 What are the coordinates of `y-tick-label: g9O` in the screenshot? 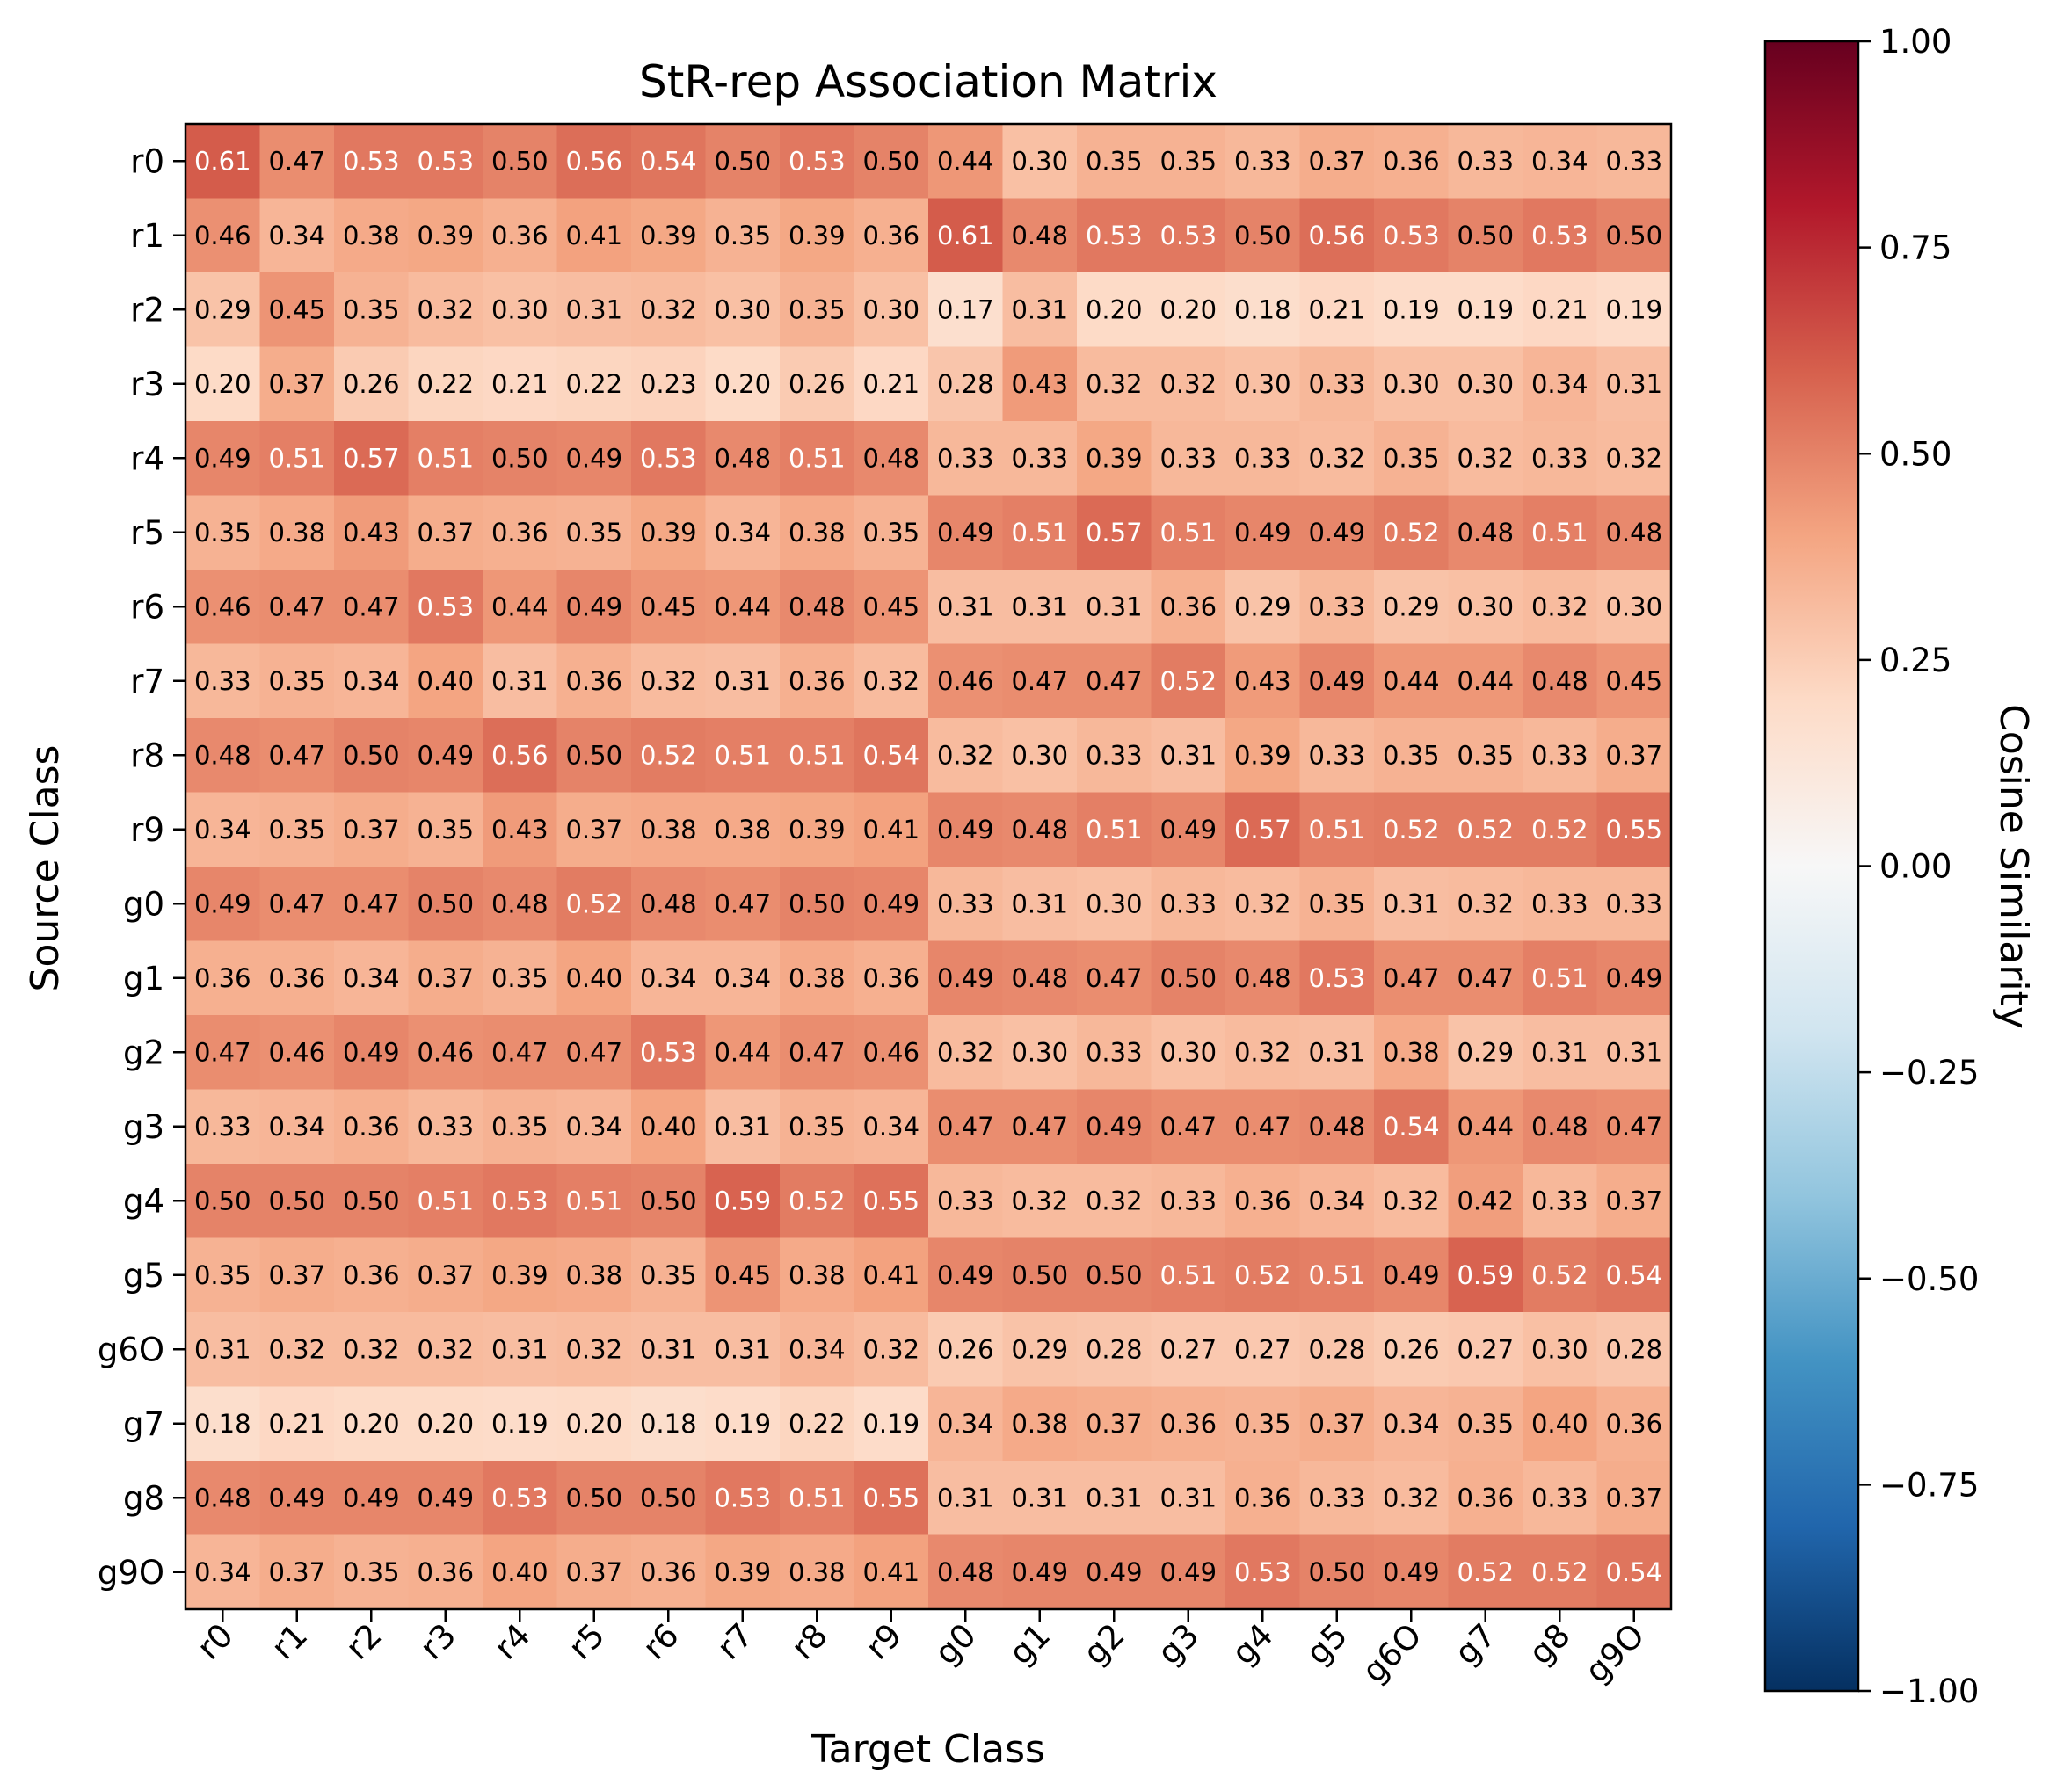 It's located at (131, 1573).